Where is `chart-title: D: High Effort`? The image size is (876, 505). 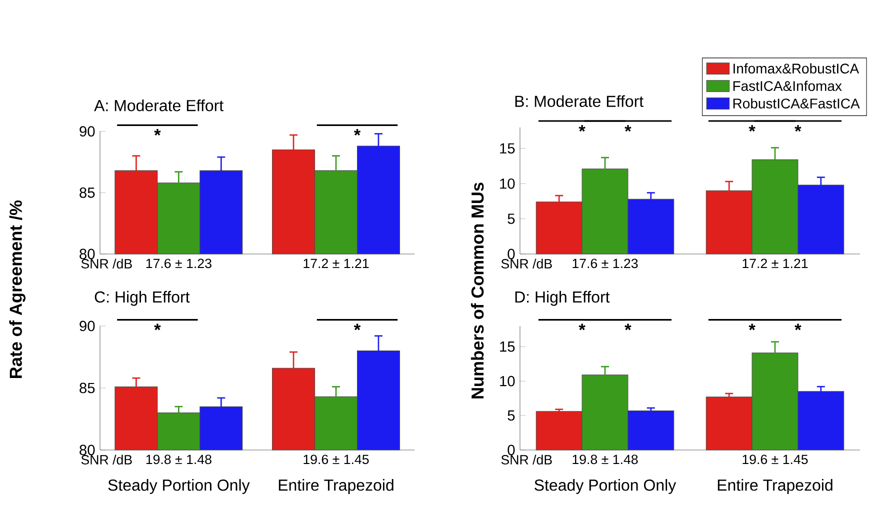
chart-title: D: High Effort is located at coordinates (562, 298).